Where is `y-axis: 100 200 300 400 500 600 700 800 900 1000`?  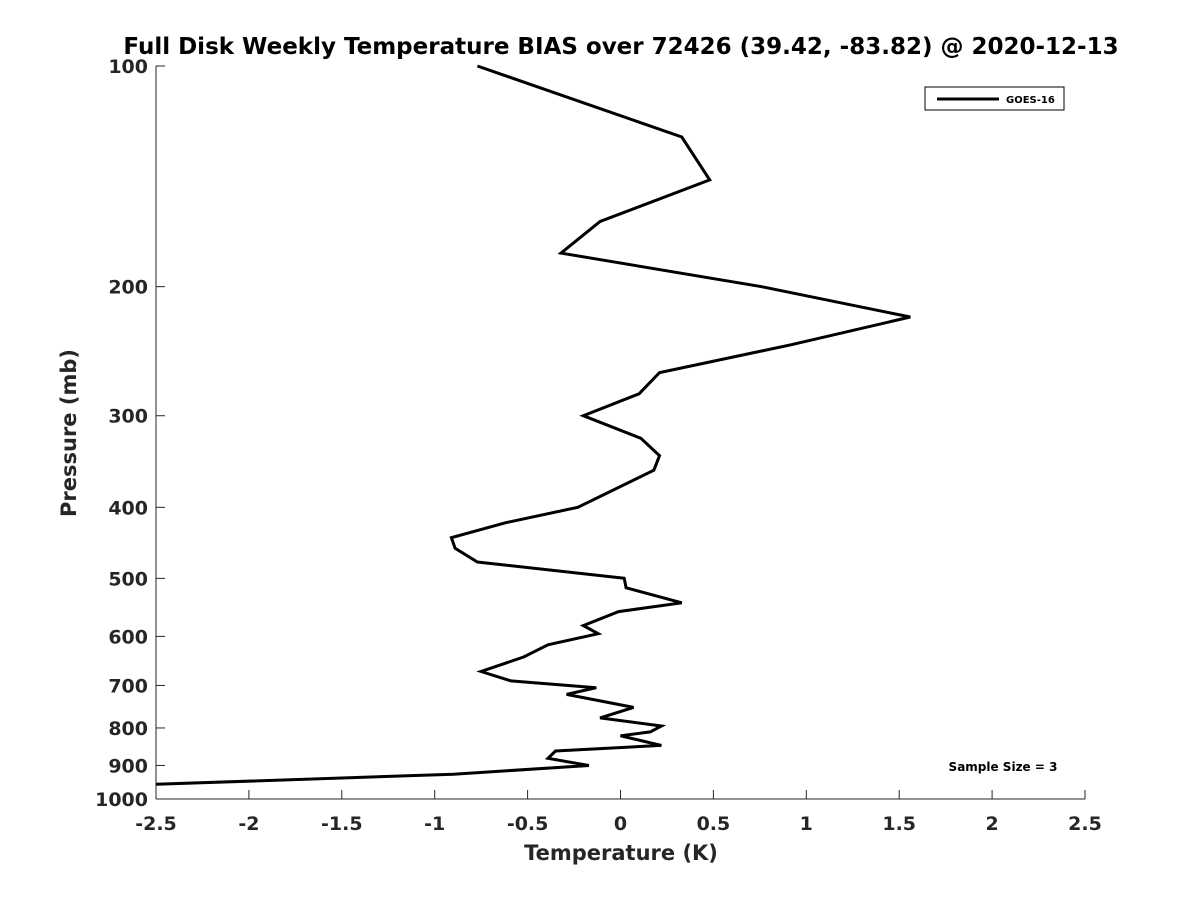 y-axis: 100 200 300 400 500 600 700 800 900 1000 is located at coordinates (130, 433).